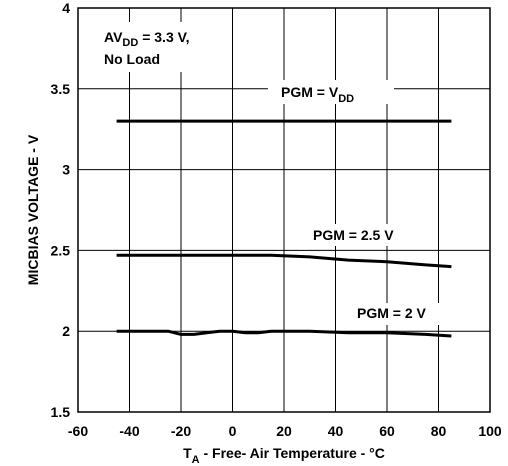 The height and width of the screenshot is (466, 508). Describe the element at coordinates (61, 412) in the screenshot. I see `y-tick-label: 1.5` at that location.